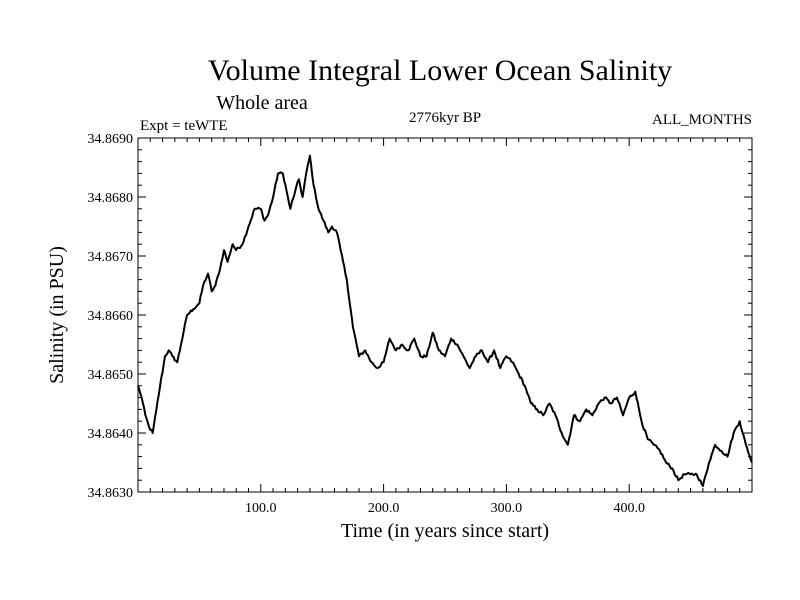  Describe the element at coordinates (445, 118) in the screenshot. I see `period-label: 2776kyr BP` at that location.